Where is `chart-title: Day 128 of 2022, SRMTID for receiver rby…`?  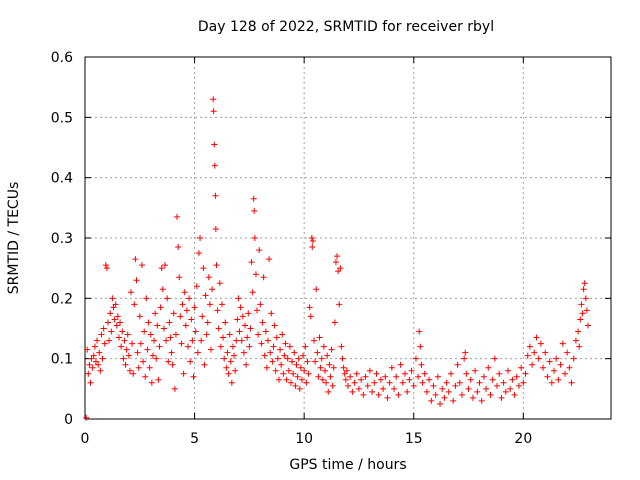 chart-title: Day 128 of 2022, SRMTID for receiver rby… is located at coordinates (346, 27).